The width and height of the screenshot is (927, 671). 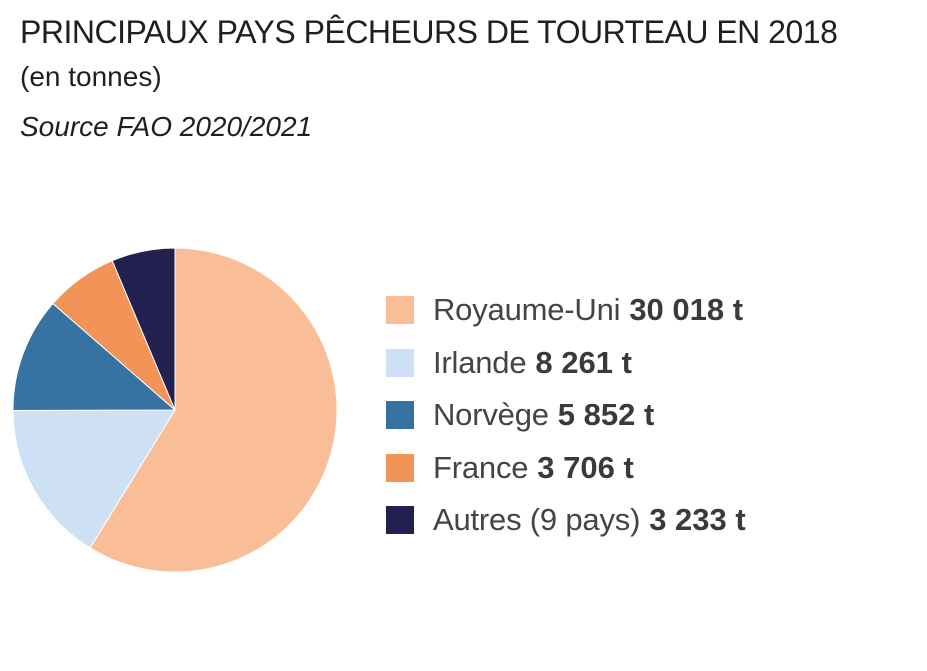 What do you see at coordinates (481, 467) in the screenshot?
I see `legend-label-france: France` at bounding box center [481, 467].